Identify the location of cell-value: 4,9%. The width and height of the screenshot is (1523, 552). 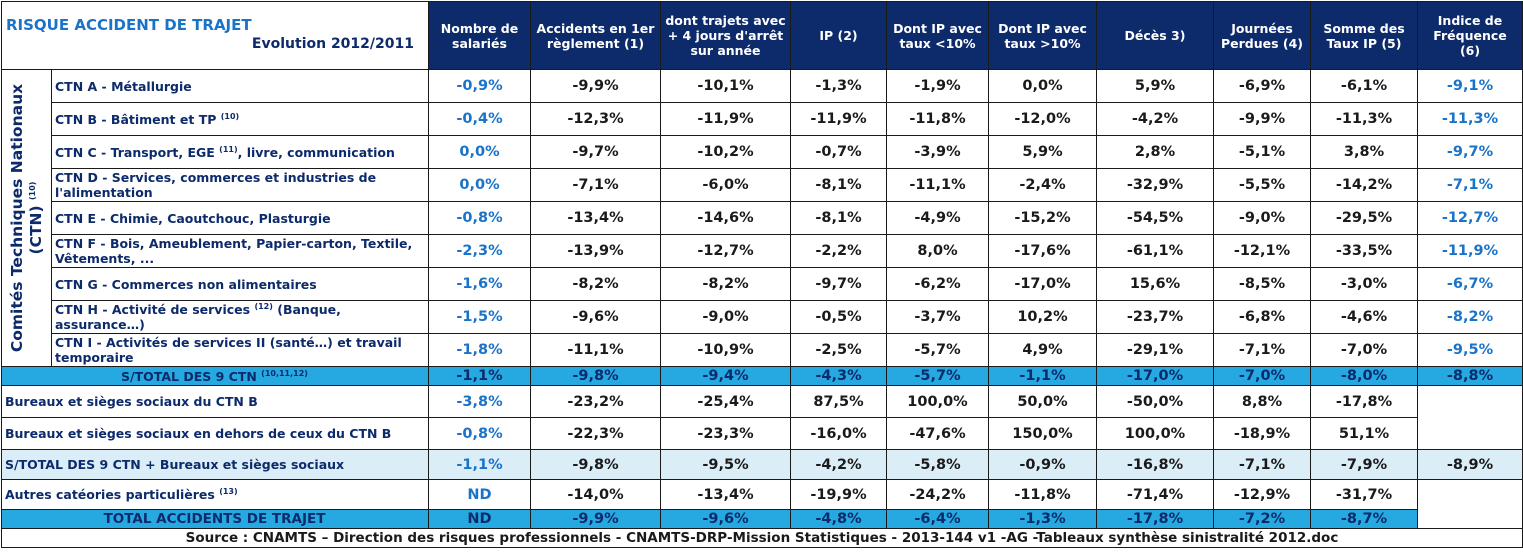
(1042, 350).